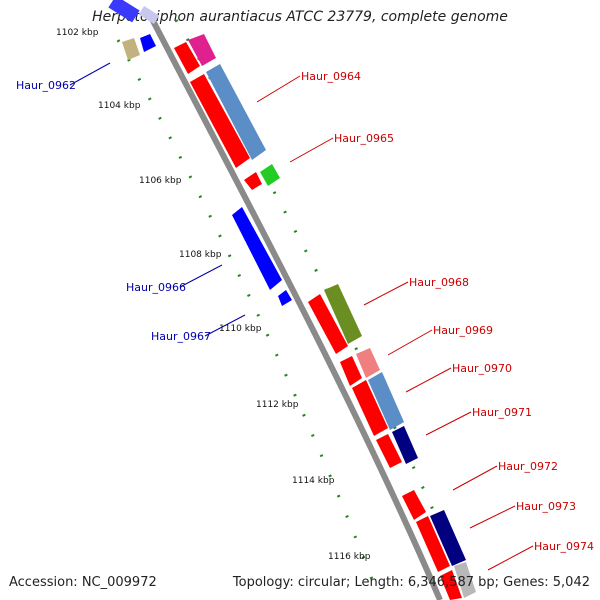  What do you see at coordinates (200, 255) in the screenshot?
I see `kbp-label: 1108 kbp` at bounding box center [200, 255].